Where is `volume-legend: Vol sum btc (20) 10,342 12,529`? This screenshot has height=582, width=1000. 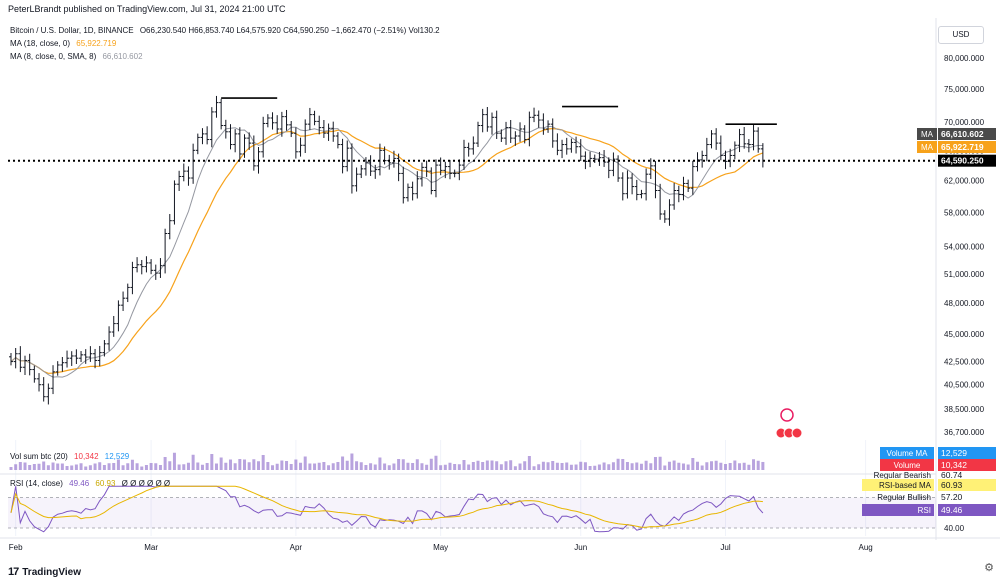 volume-legend: Vol sum btc (20) 10,342 12,529 is located at coordinates (69, 456).